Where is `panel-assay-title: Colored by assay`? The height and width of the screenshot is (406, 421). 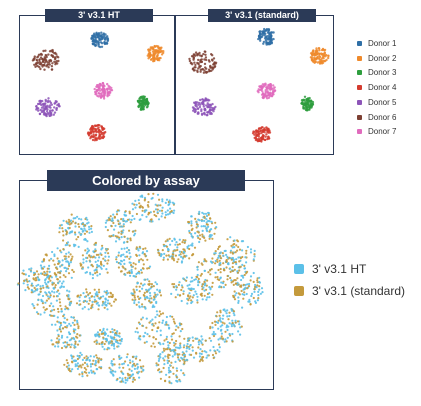 panel-assay-title: Colored by assay is located at coordinates (146, 180).